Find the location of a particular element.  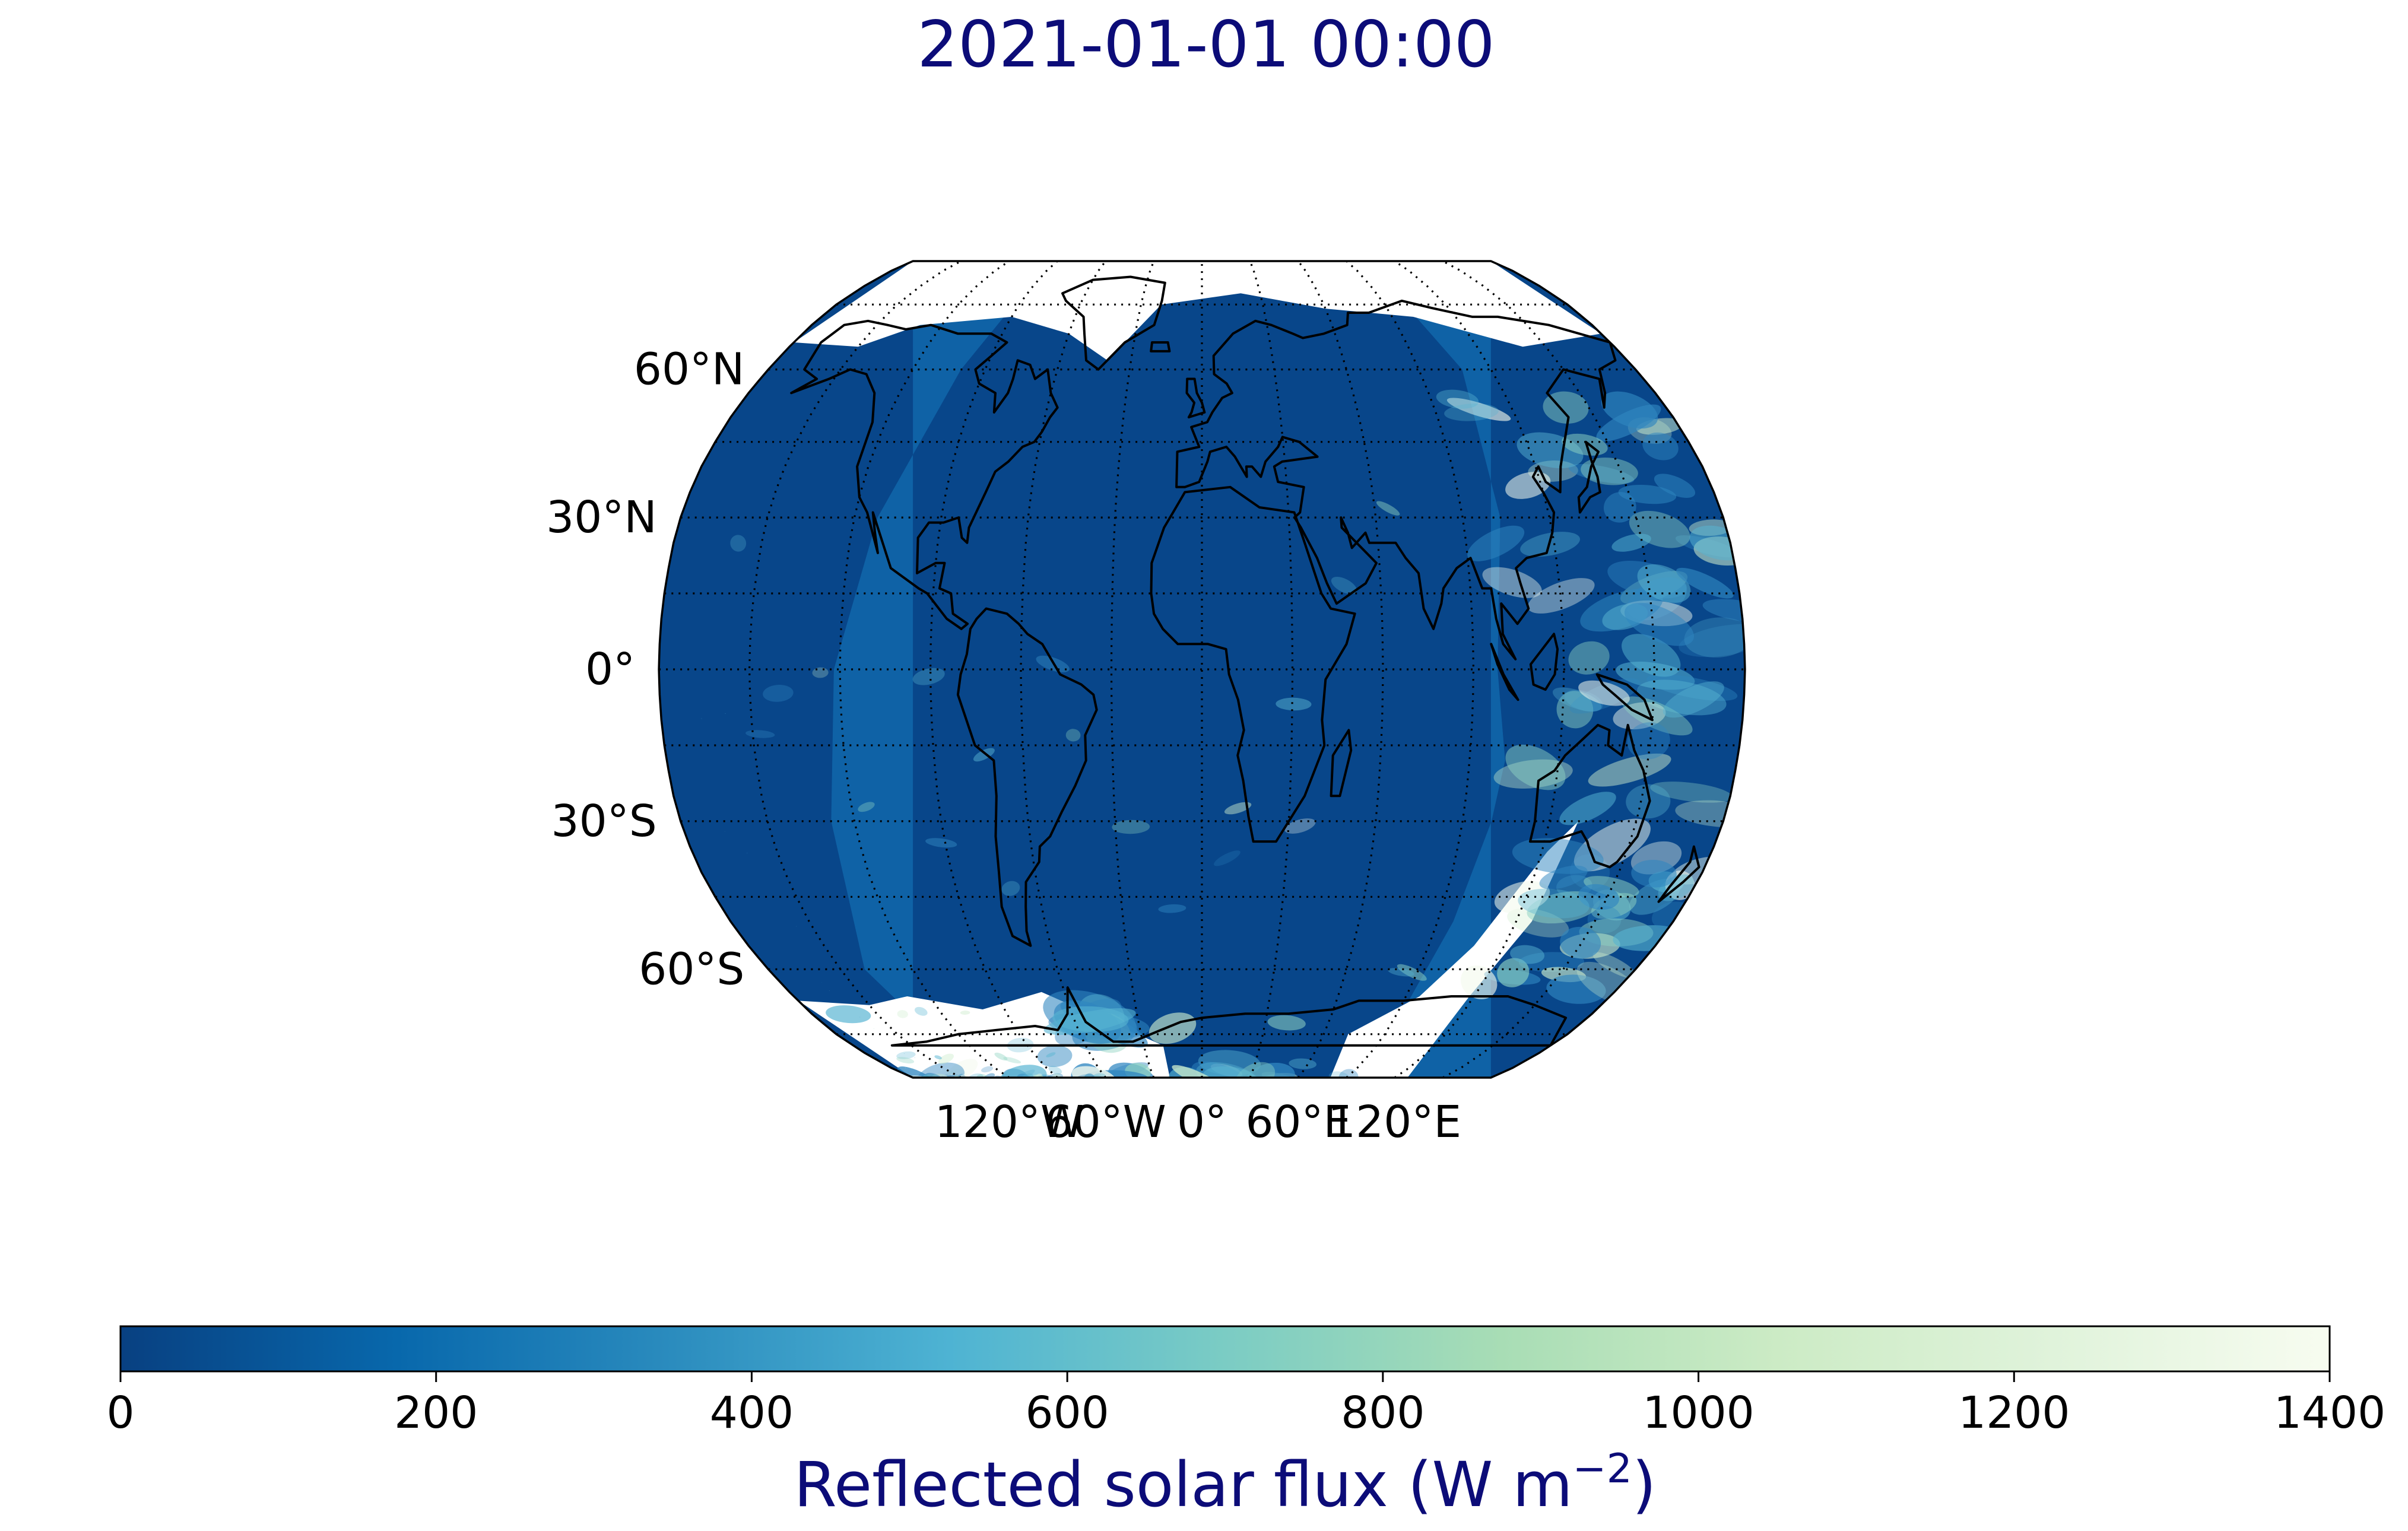

lat-labels: 60°N 30°N 0° 30°S 60°S is located at coordinates (645, 669).